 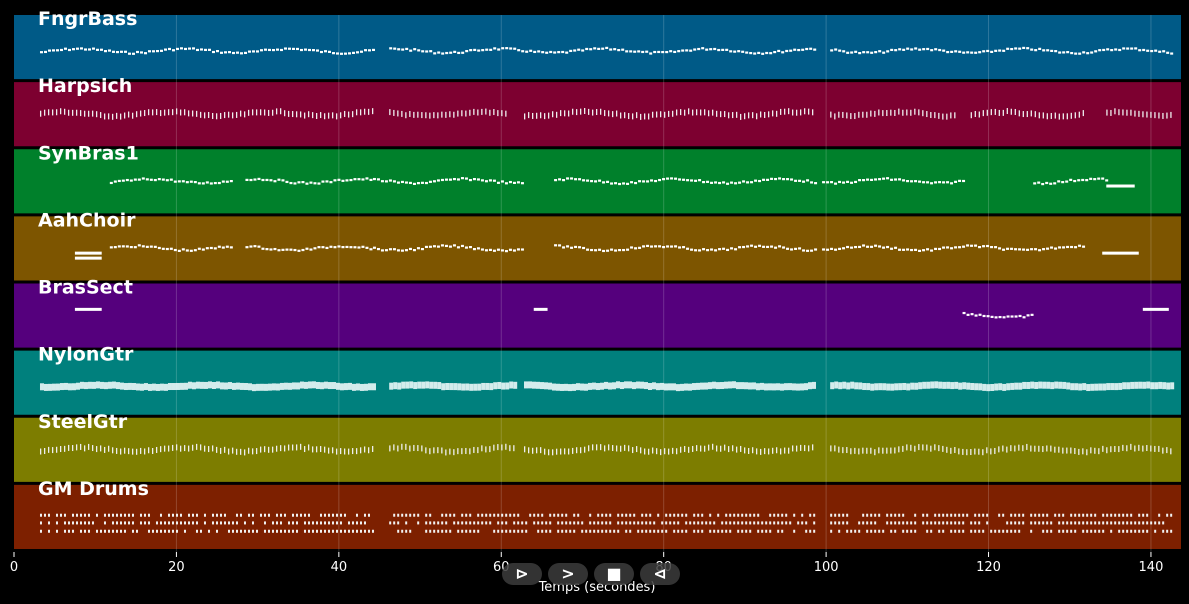 I want to click on forward-button: >, so click(x=568, y=574).